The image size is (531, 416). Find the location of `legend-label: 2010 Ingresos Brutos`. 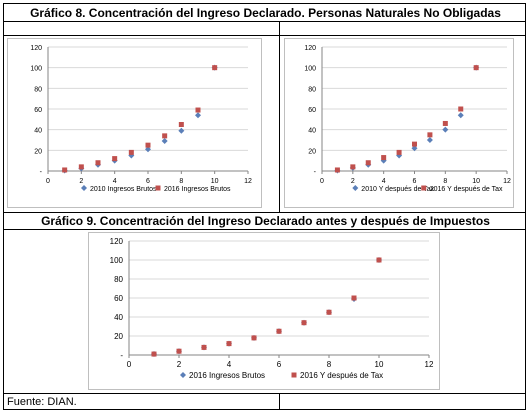

legend-label: 2010 Ingresos Brutos is located at coordinates (123, 189).